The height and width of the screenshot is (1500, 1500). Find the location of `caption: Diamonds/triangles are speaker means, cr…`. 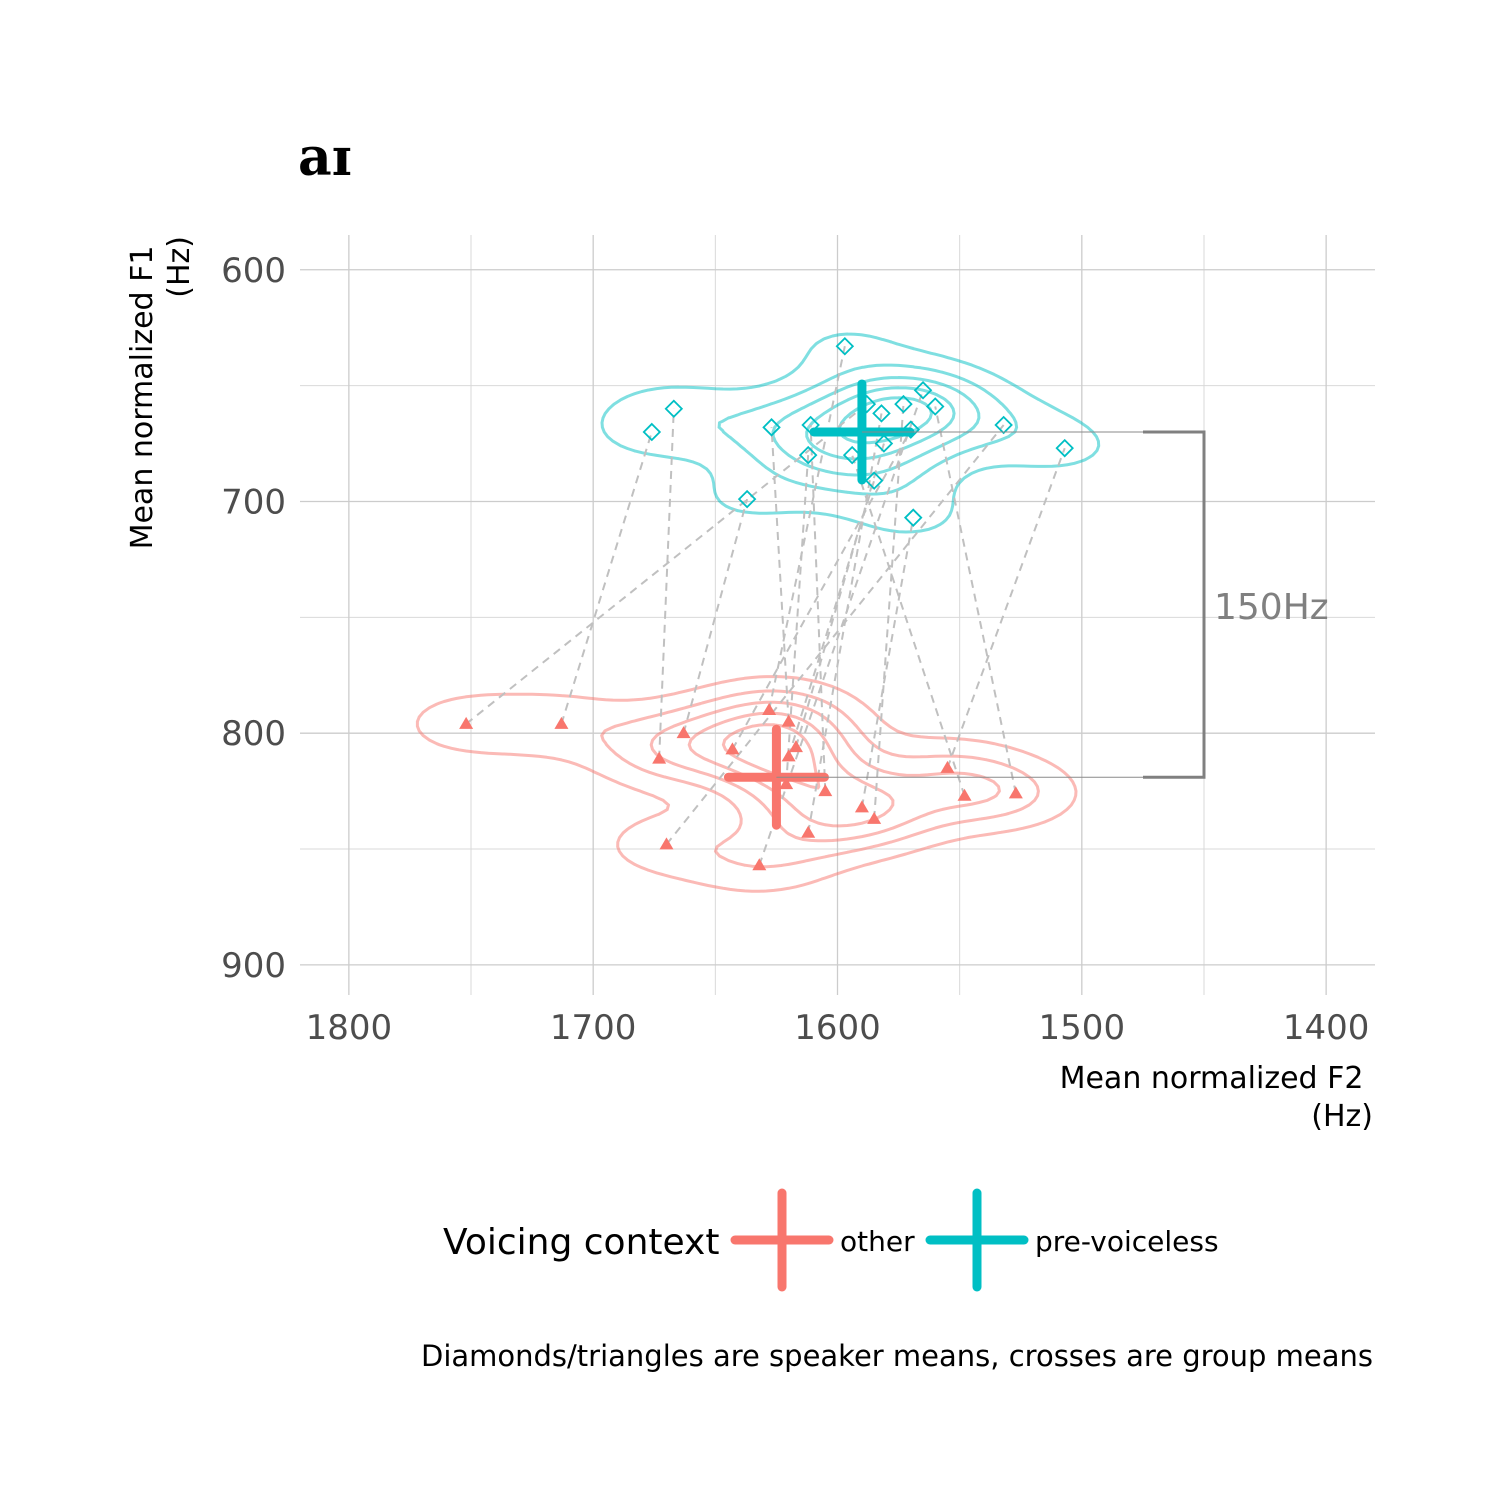

caption: Diamonds/triangles are speaker means, cr… is located at coordinates (897, 1356).